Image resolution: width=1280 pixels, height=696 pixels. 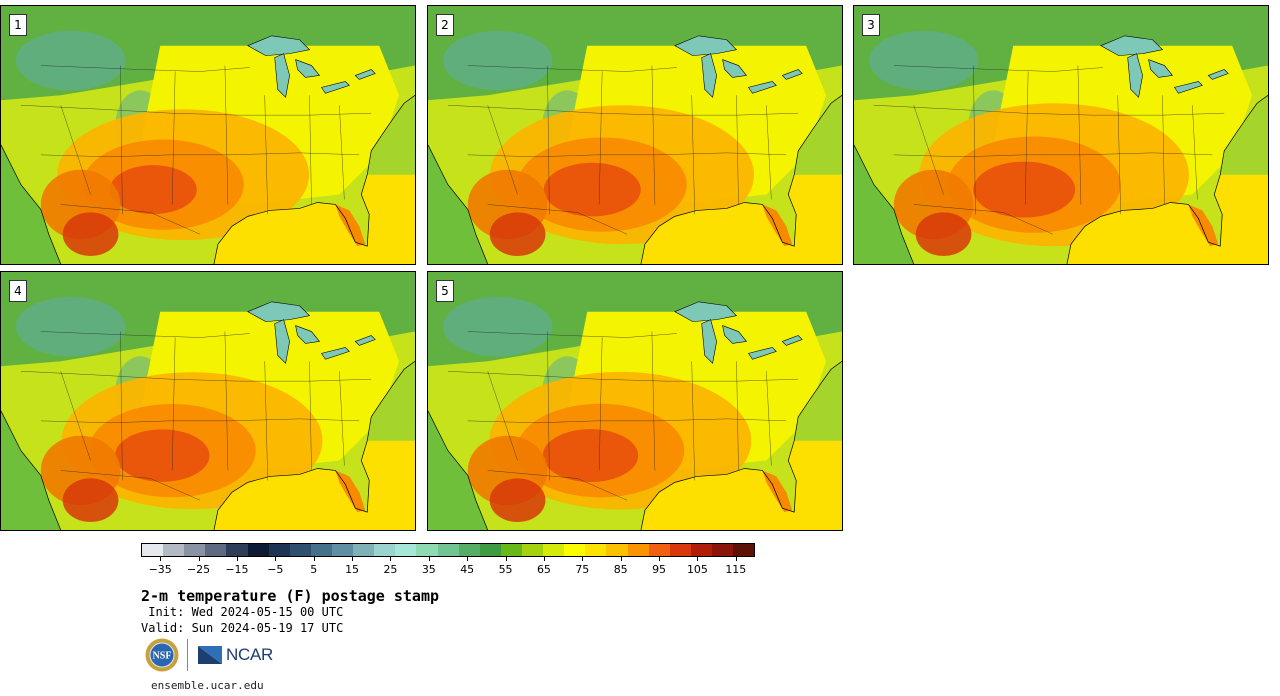 I want to click on colorbar-tick-label: 15, so click(x=352, y=569).